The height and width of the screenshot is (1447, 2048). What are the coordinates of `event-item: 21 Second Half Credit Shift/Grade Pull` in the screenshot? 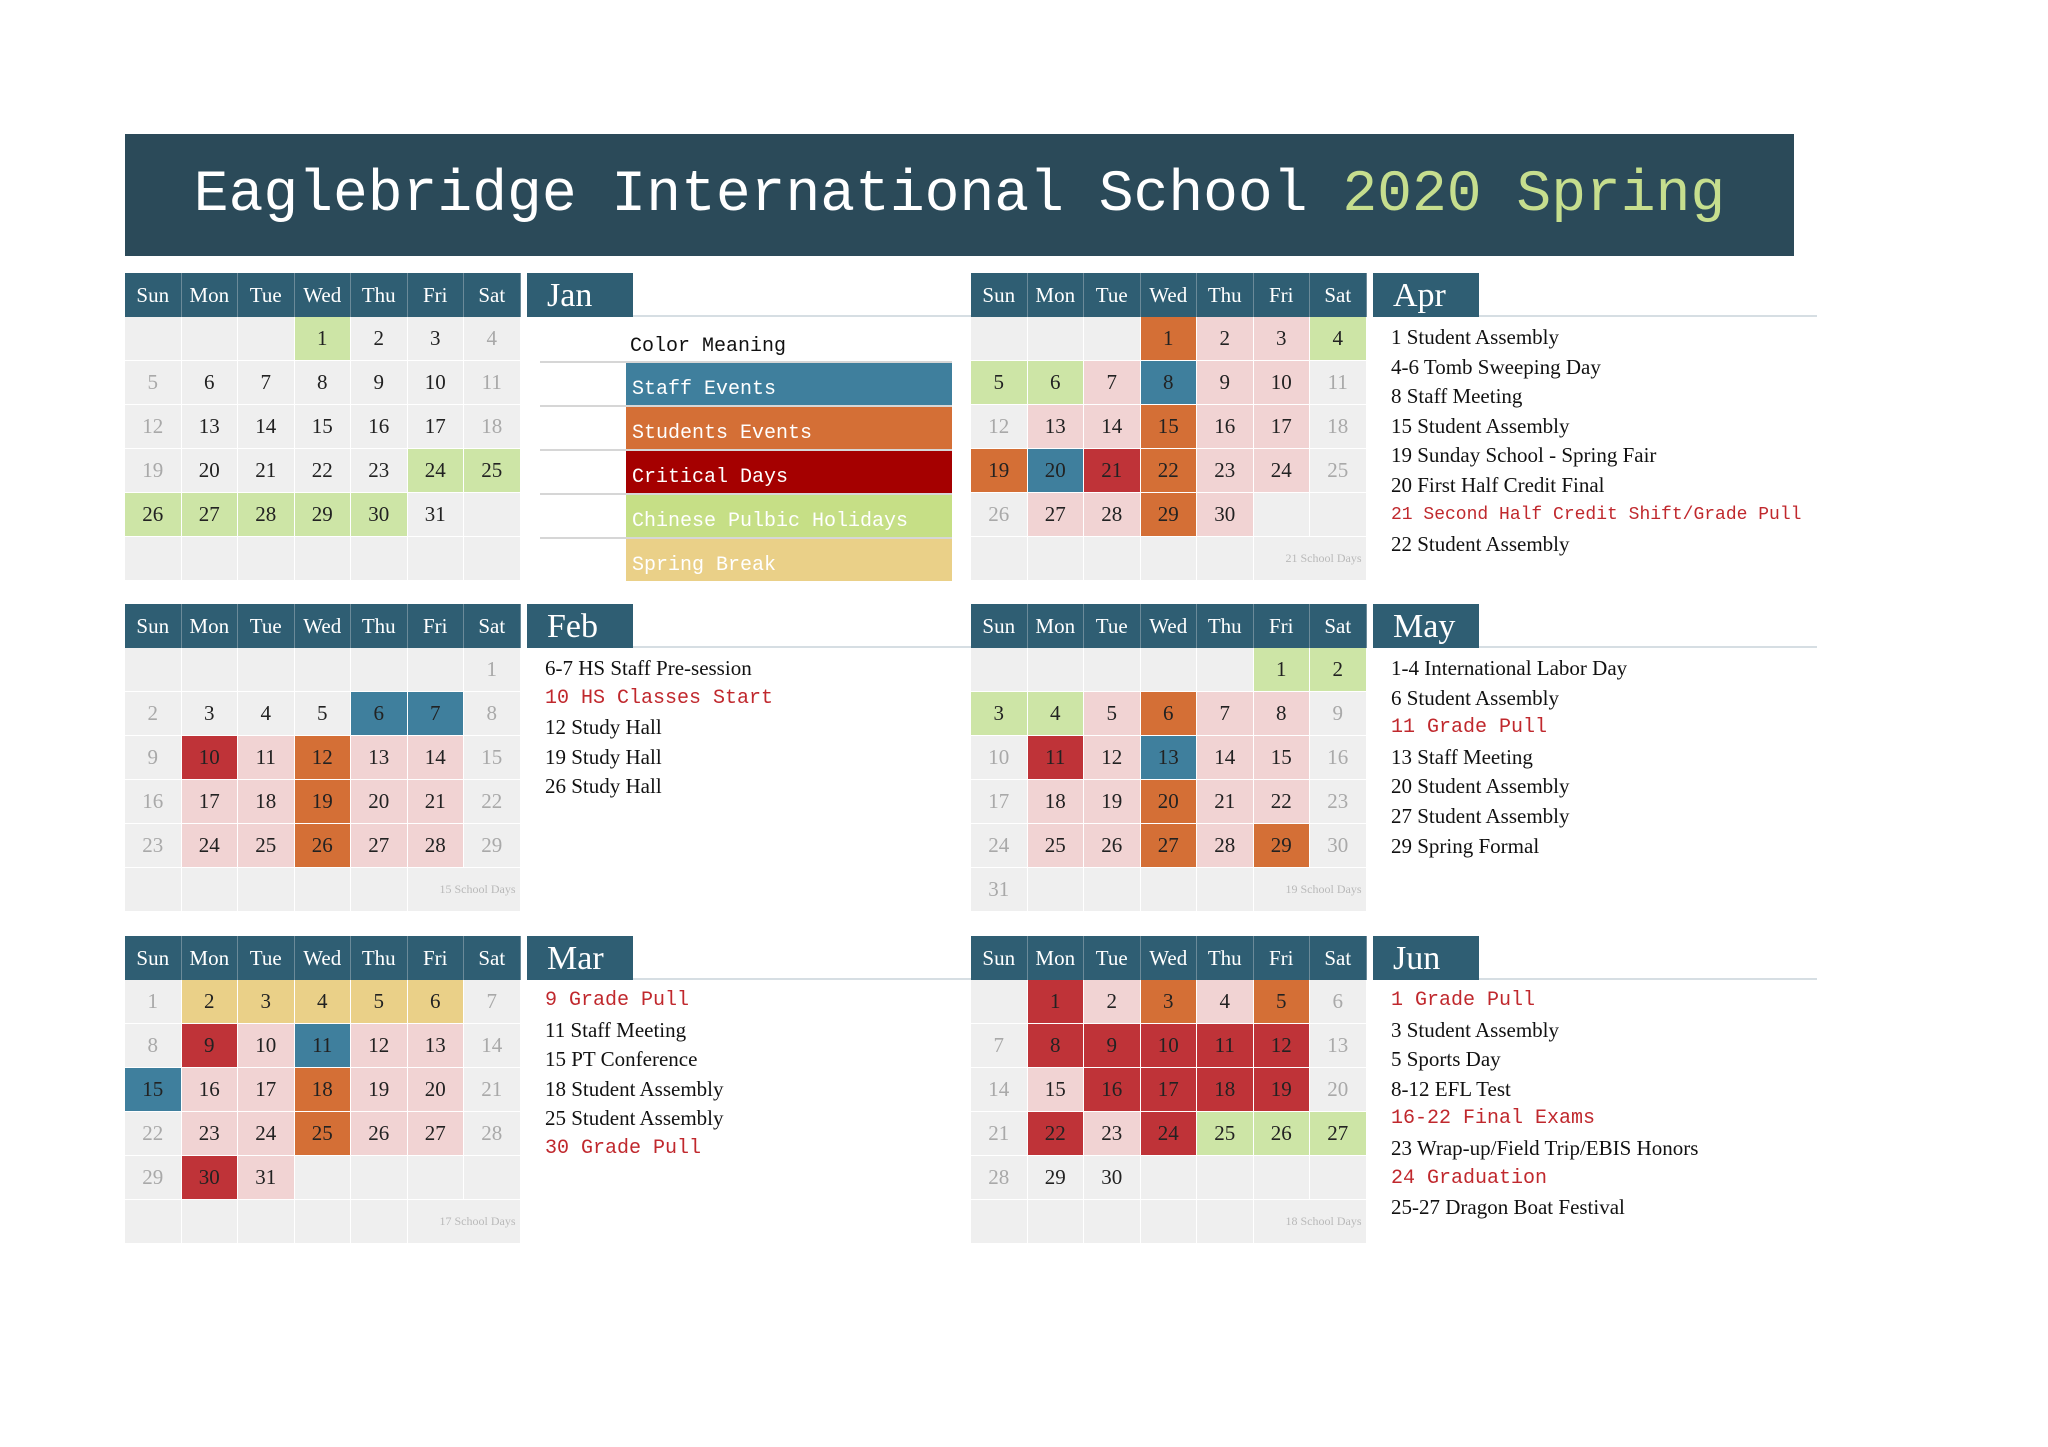 It's located at (1596, 514).